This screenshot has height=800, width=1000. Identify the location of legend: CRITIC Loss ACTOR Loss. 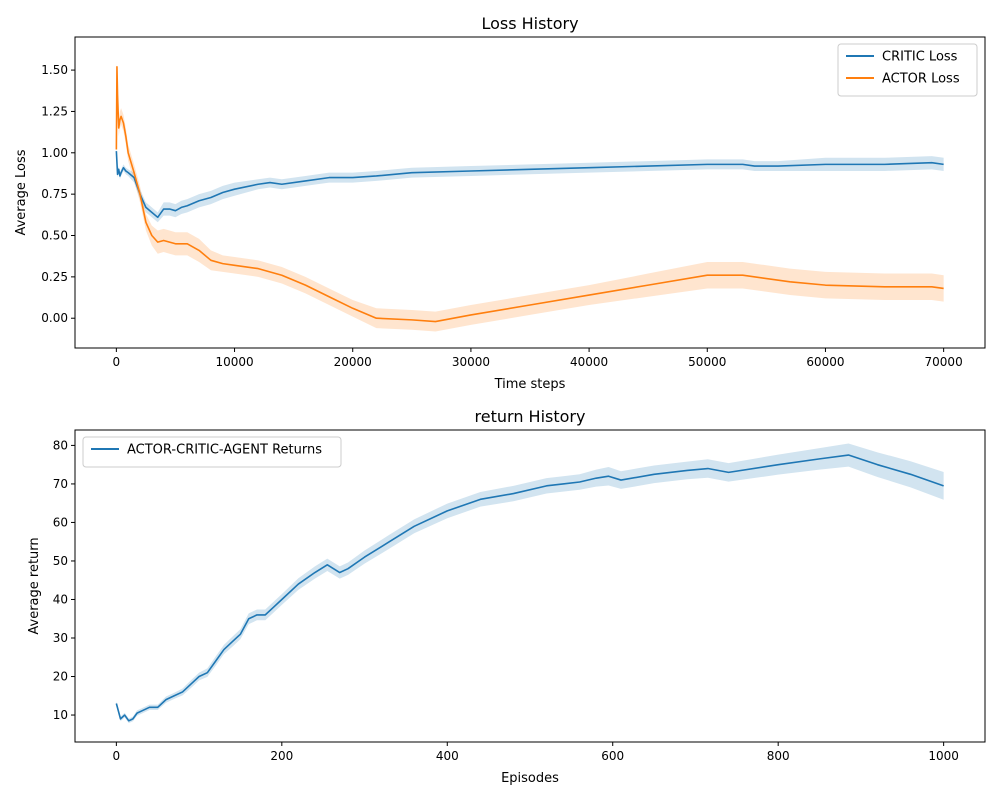
(907, 70).